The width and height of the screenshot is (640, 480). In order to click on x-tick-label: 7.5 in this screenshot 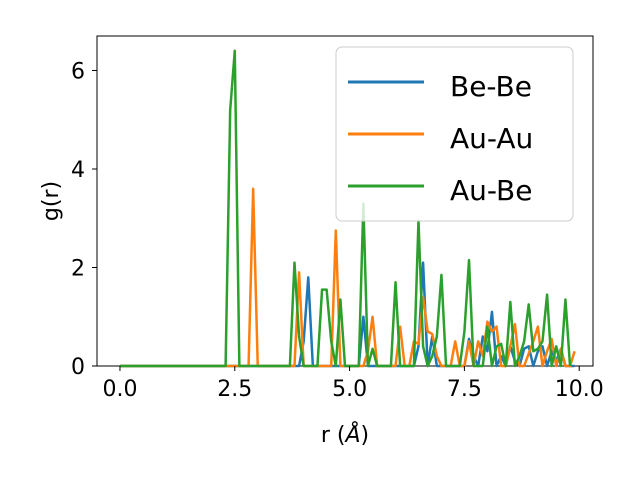, I will do `click(464, 389)`.